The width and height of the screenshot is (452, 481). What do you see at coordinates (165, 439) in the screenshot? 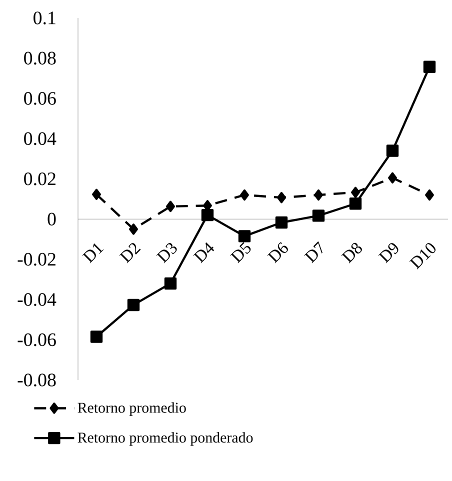
I see `legend-label: Retorno promedio ponderado` at bounding box center [165, 439].